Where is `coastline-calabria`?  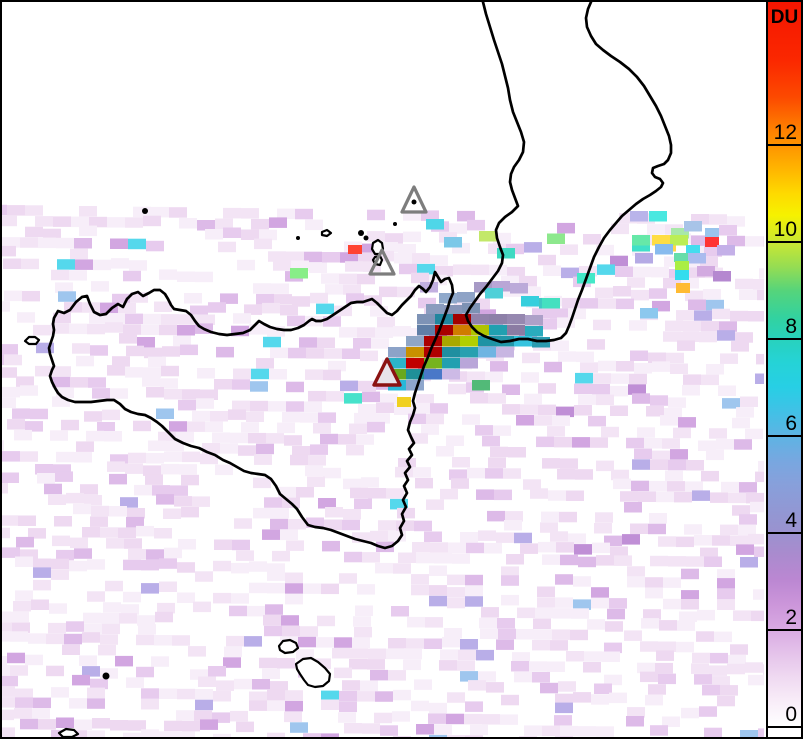
coastline-calabria is located at coordinates (568, 173).